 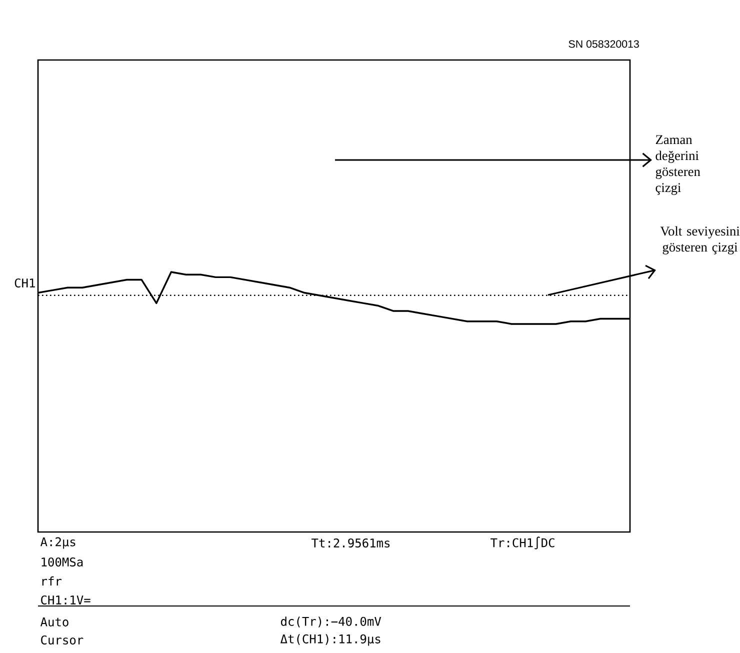 I want to click on text: 100MSa, so click(x=62, y=562).